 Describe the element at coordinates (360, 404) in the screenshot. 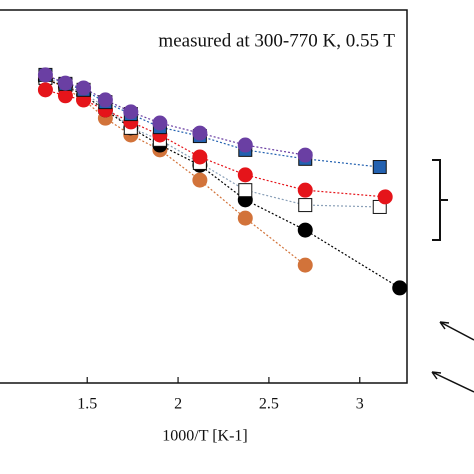

I see `x-tick-label: 3` at that location.